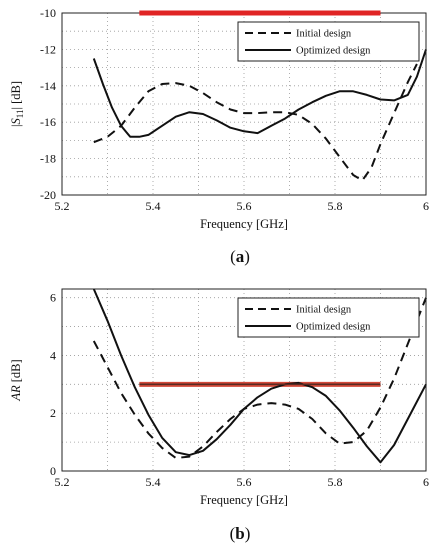  Describe the element at coordinates (53, 355) in the screenshot. I see `y-tick-label: 4` at that location.